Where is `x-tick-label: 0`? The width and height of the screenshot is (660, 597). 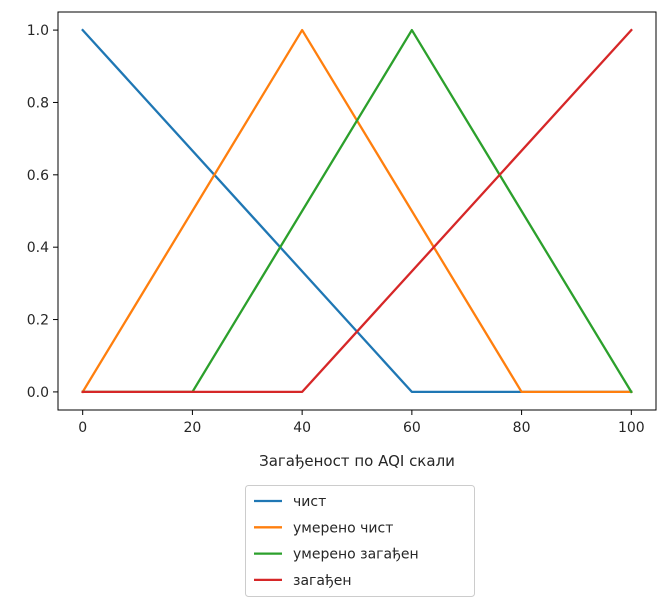 x-tick-label: 0 is located at coordinates (82, 428).